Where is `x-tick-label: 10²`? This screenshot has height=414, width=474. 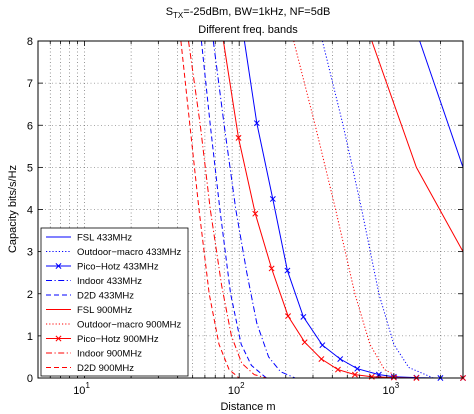
x-tick-label: 10² is located at coordinates (236, 389).